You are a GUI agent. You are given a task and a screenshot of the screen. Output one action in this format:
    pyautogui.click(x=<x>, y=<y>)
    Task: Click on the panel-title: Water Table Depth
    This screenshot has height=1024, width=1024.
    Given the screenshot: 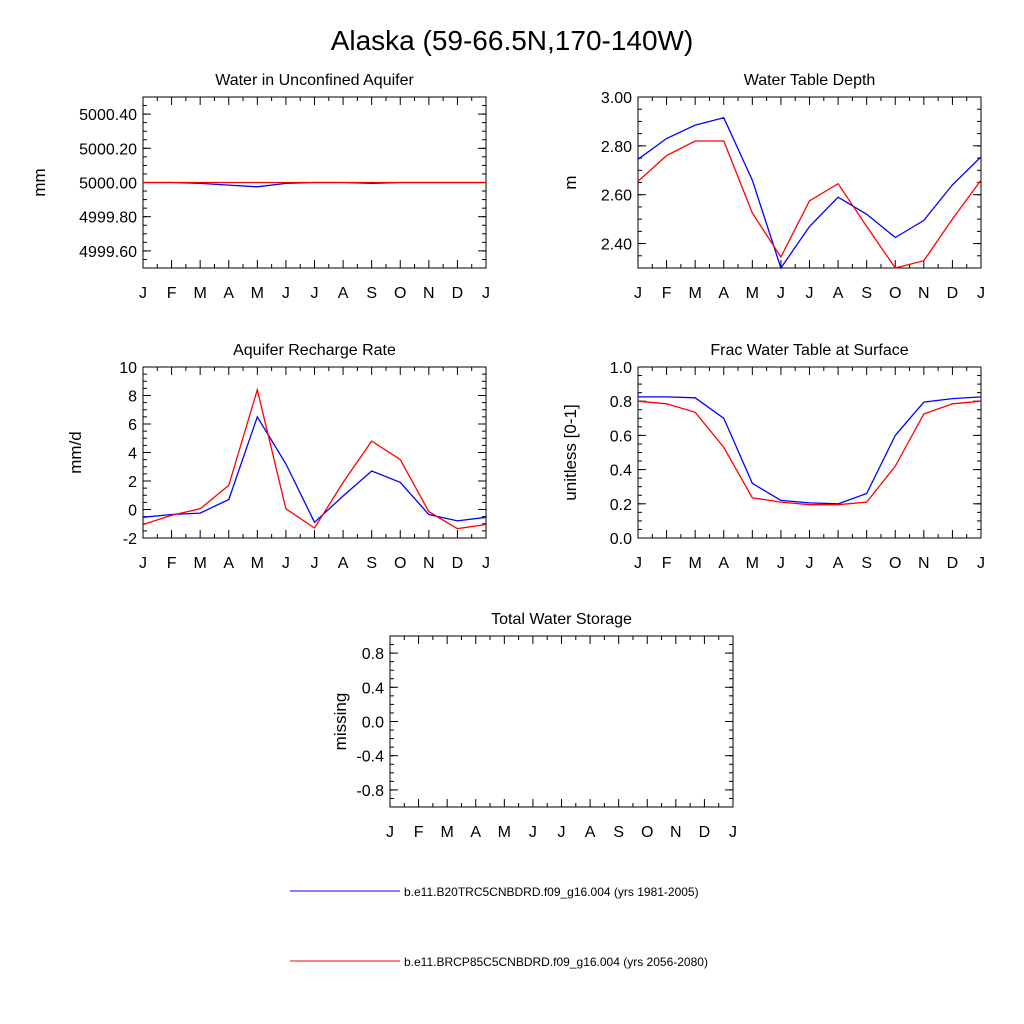 What is the action you would take?
    pyautogui.click(x=810, y=80)
    